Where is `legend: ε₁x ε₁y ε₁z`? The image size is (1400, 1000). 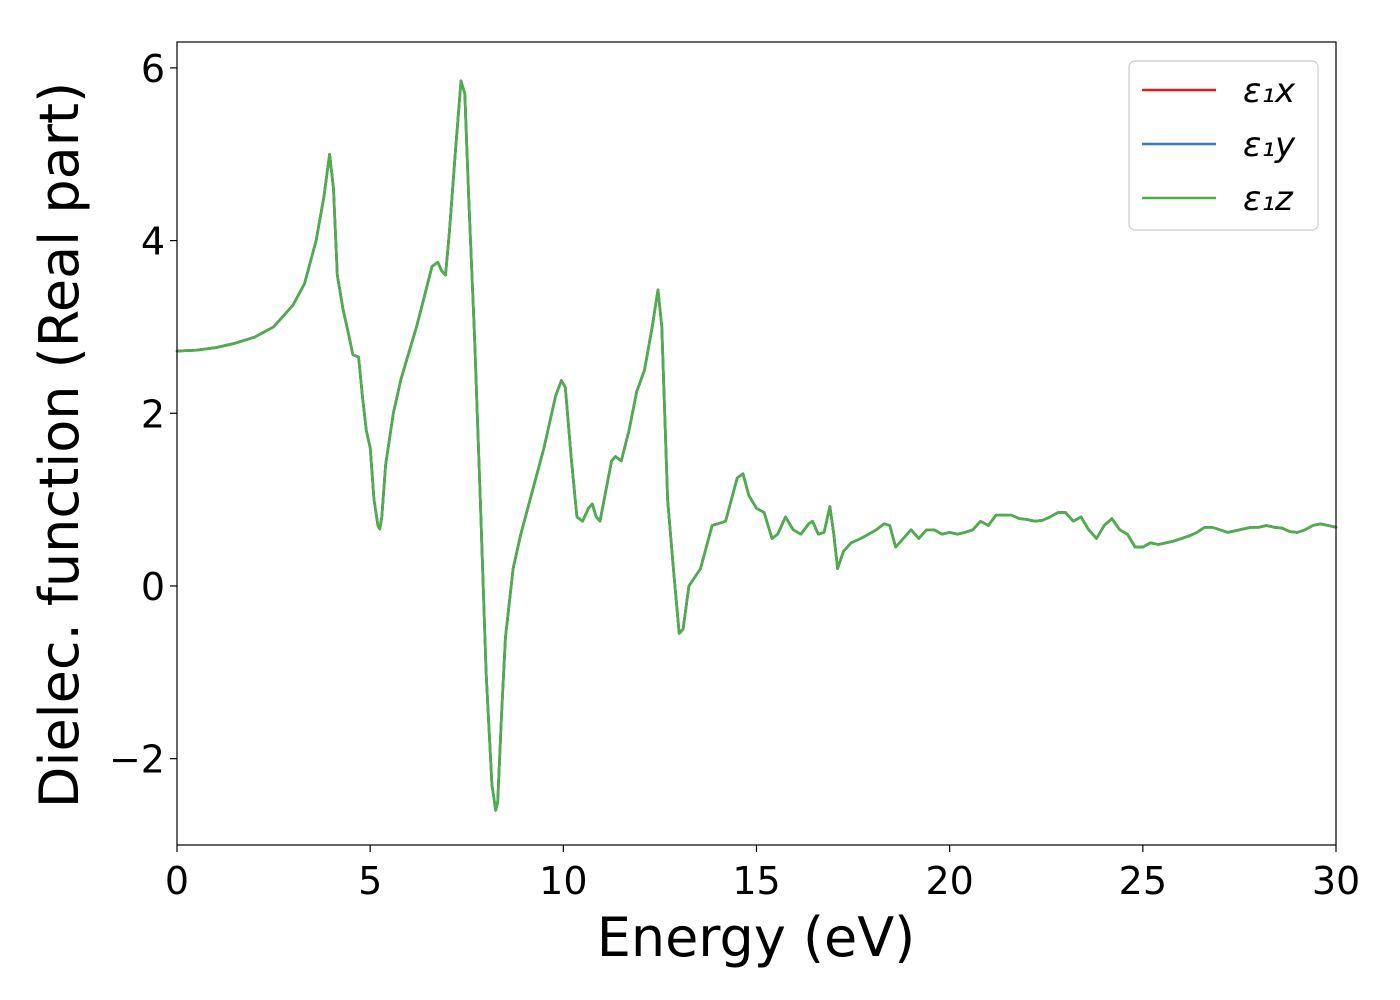
legend: ε₁x ε₁y ε₁z is located at coordinates (1223, 145).